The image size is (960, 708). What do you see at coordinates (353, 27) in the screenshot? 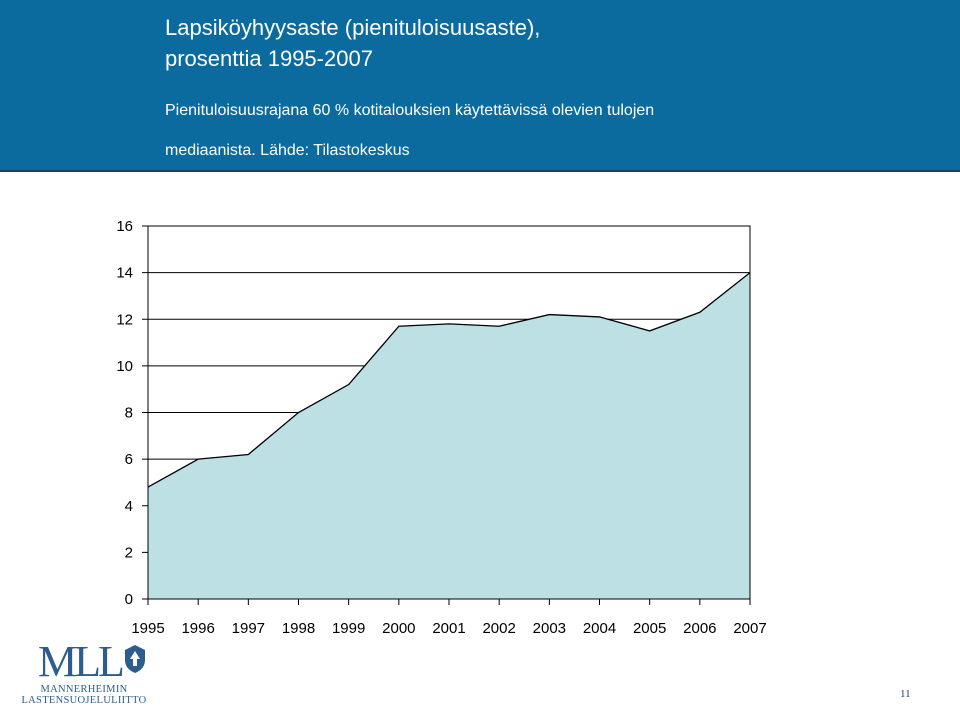
I see `title-line-1: Lapsiköyhyysaste (pienituloisuusaste),` at bounding box center [353, 27].